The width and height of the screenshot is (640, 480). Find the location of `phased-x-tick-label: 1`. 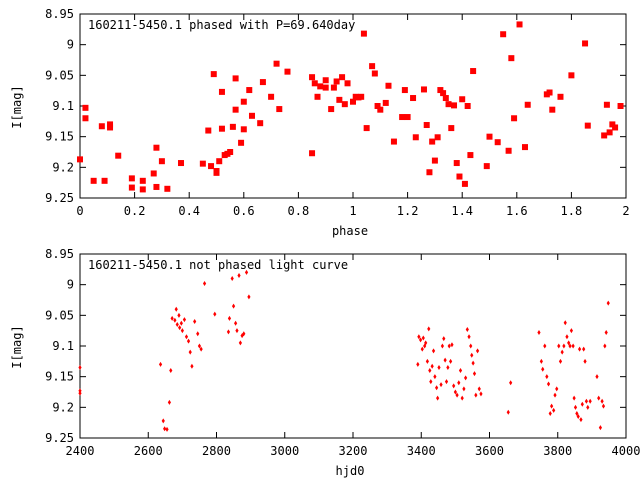

phased-x-tick-label: 1 is located at coordinates (352, 211).